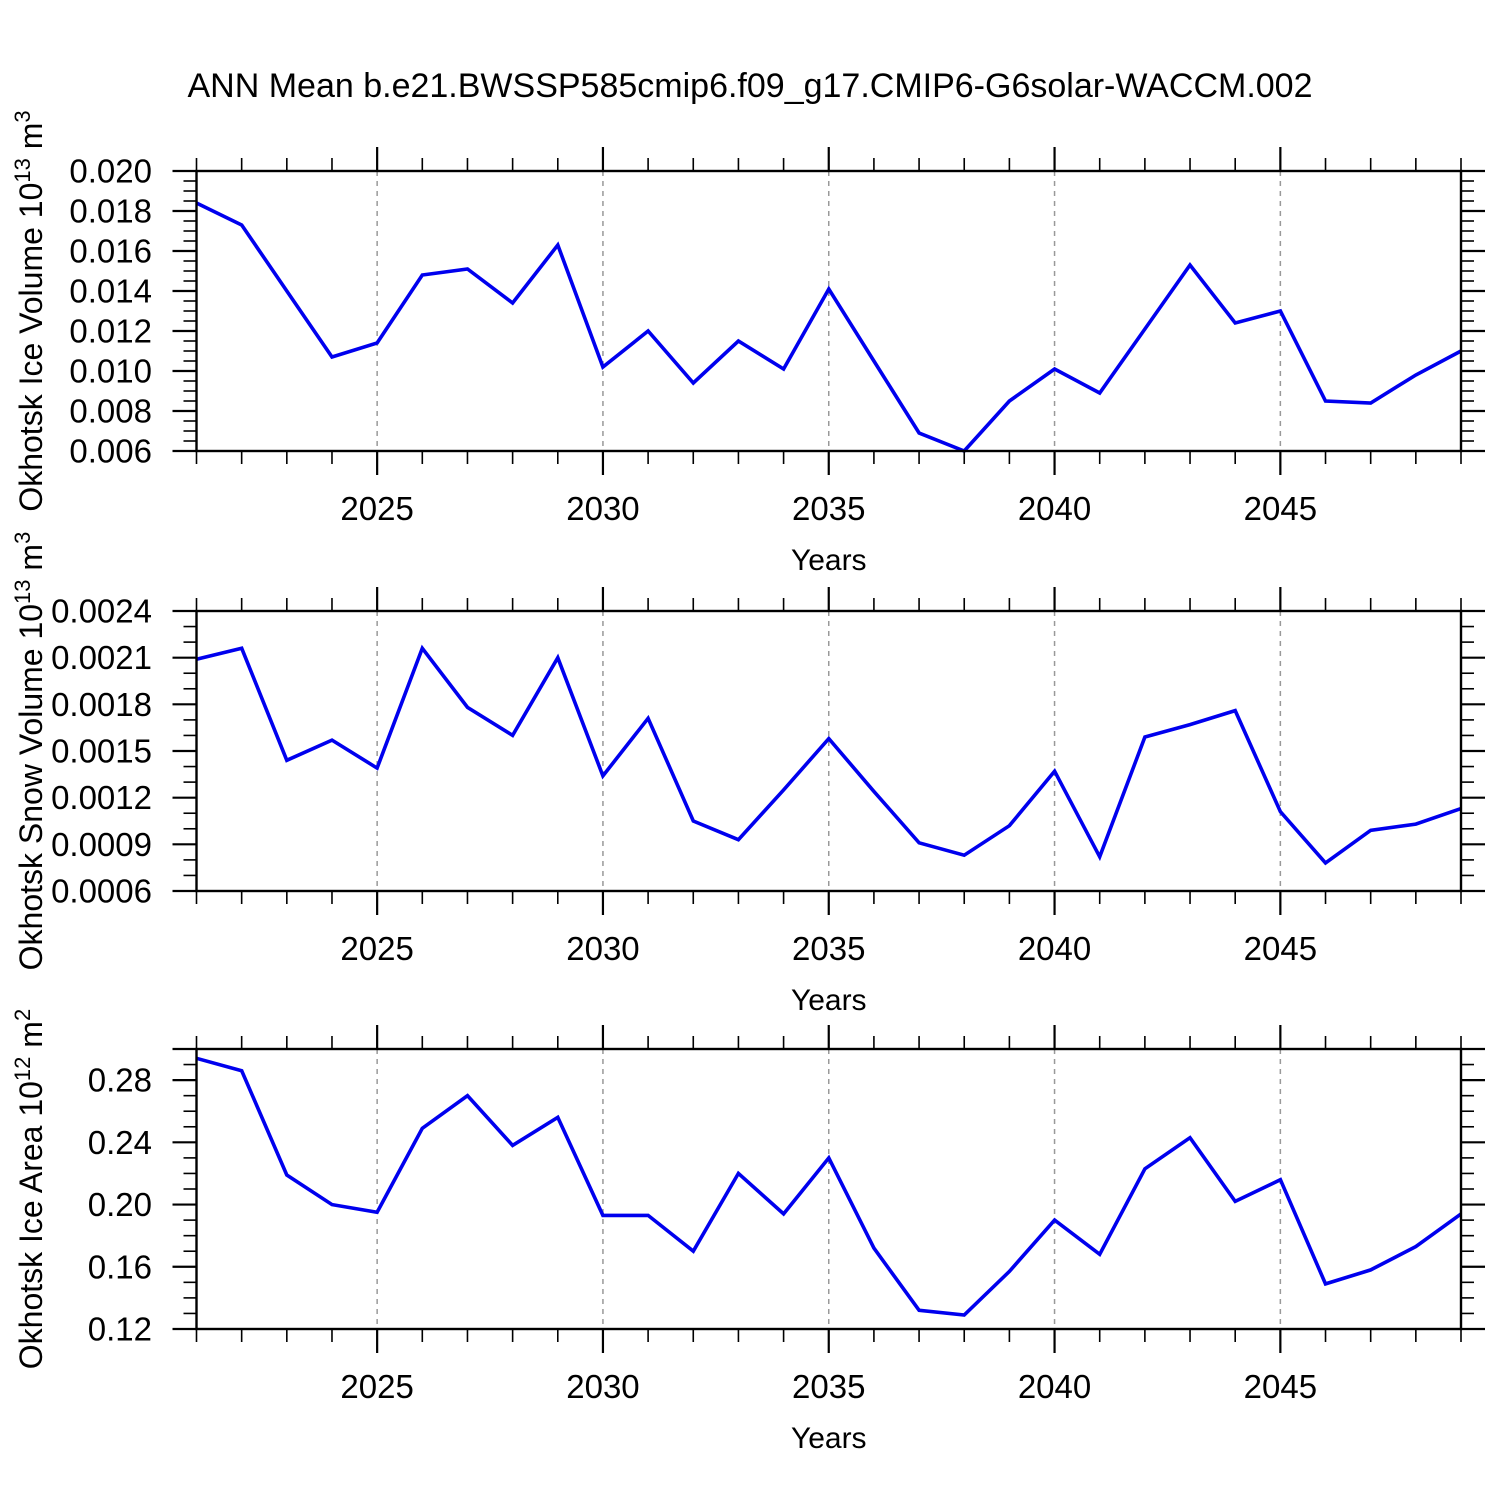 The image size is (1500, 1500). Describe the element at coordinates (110, 331) in the screenshot. I see `y-tick-label: 0.012` at that location.